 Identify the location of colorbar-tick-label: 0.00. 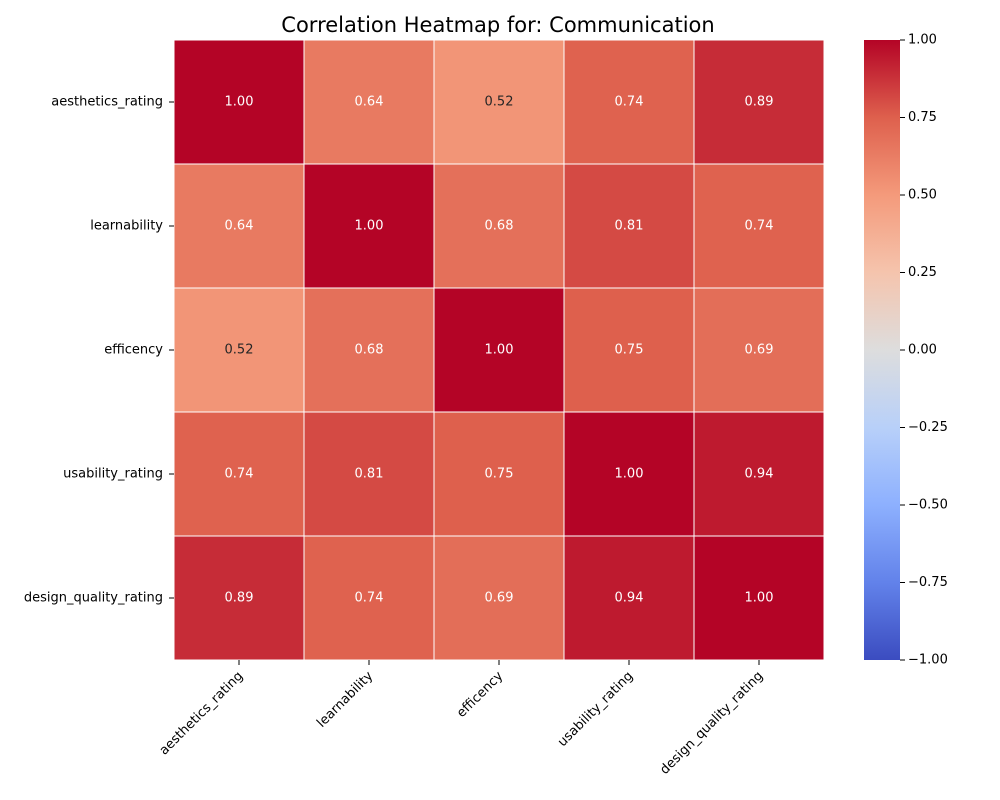
(922, 350).